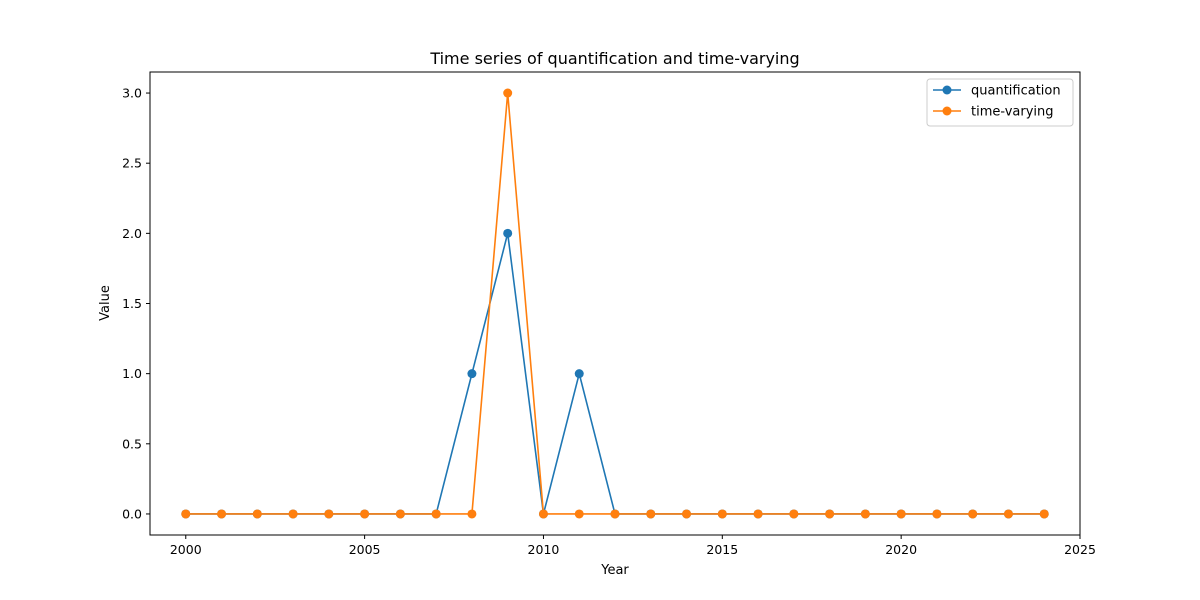  Describe the element at coordinates (105, 303) in the screenshot. I see `y-axis-label: Value` at that location.